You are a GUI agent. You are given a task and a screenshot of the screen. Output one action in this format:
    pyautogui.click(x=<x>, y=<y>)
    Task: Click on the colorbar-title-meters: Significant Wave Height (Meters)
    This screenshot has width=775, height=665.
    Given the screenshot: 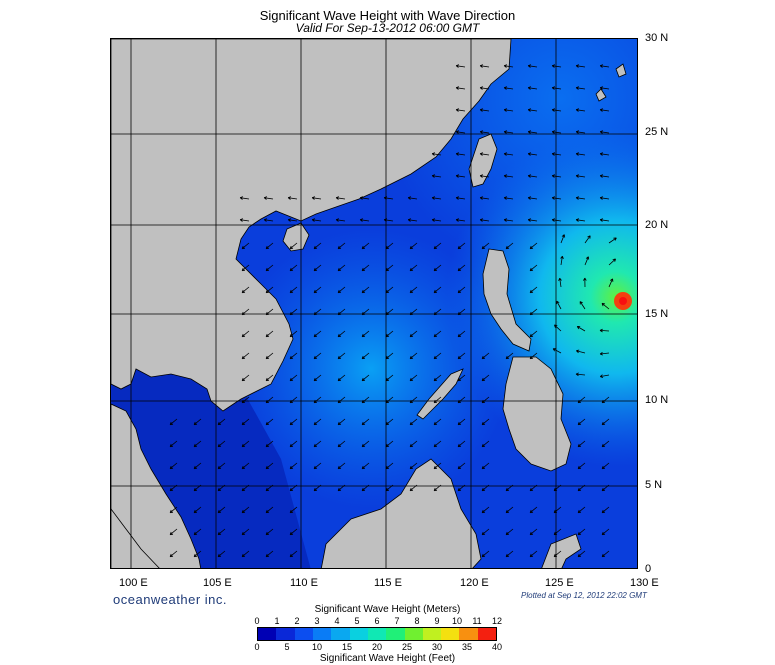 What is the action you would take?
    pyautogui.click(x=387, y=609)
    